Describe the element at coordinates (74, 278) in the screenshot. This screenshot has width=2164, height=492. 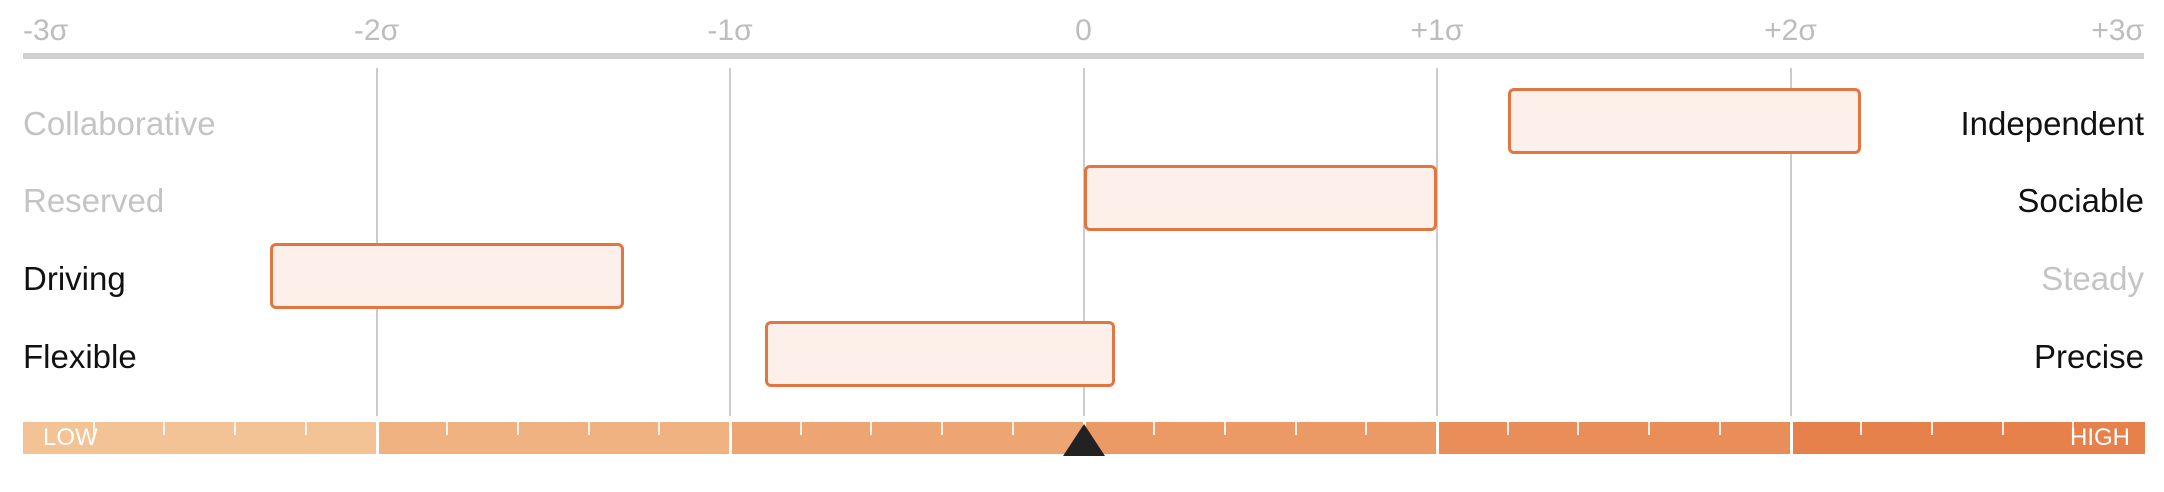
I see `trait-left-label: Driving` at that location.